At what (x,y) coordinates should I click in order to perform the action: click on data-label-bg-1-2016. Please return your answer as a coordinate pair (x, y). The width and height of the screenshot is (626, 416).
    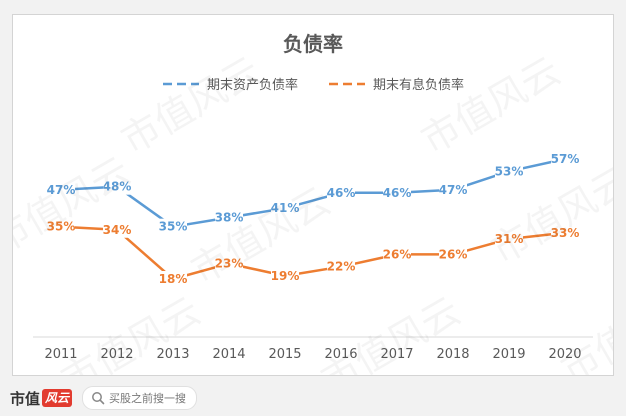
    Looking at the image, I should click on (341, 192).